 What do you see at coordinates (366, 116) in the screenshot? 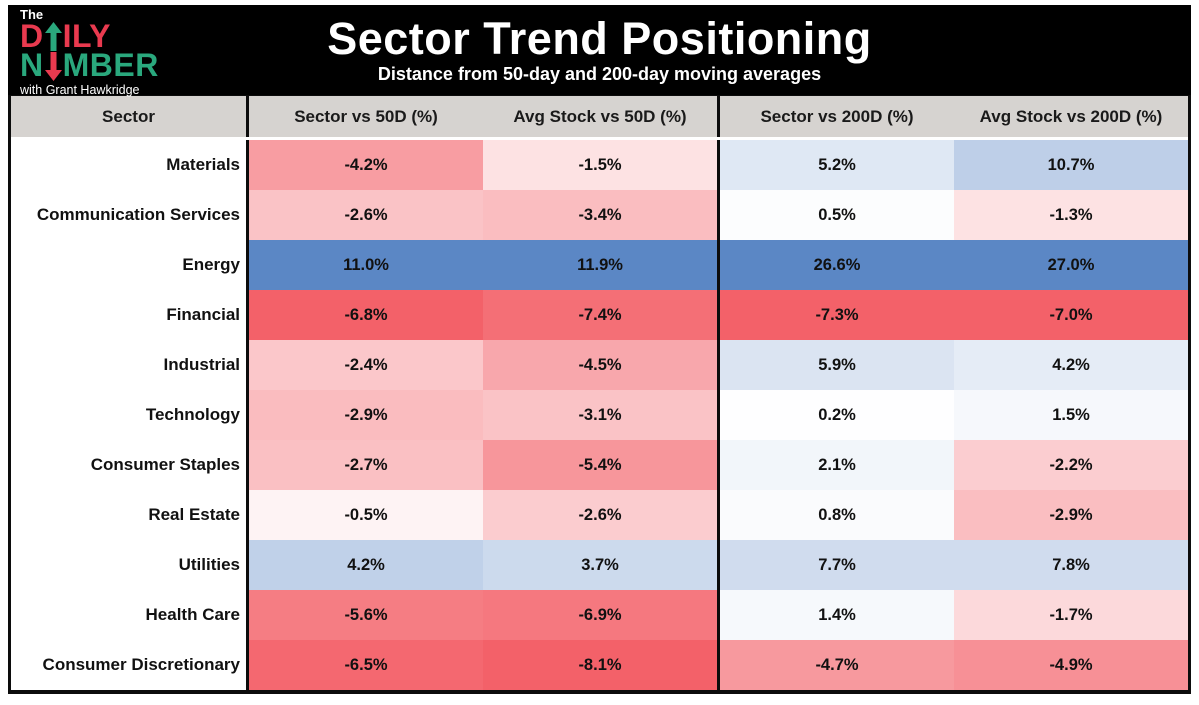
I see `column-header-sector-vs-50d: Sector vs 50D (%)` at bounding box center [366, 116].